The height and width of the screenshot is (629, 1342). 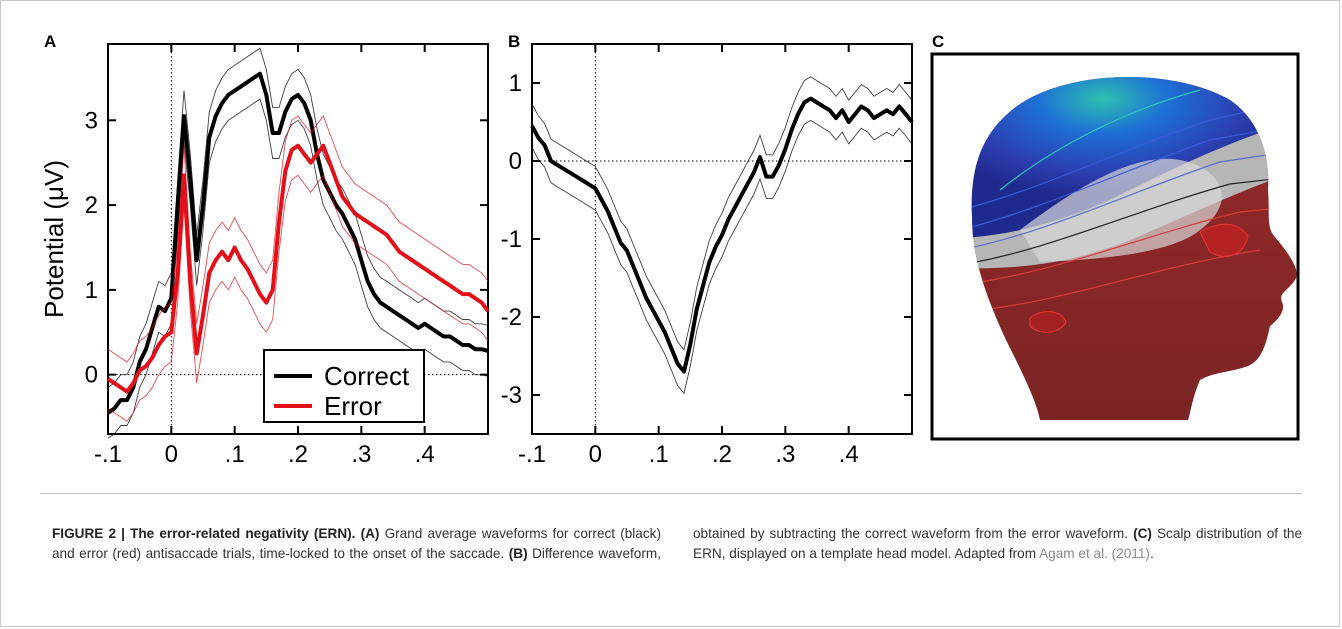 I want to click on caption-citation-link: Agam et al. (2011), so click(x=1094, y=553).